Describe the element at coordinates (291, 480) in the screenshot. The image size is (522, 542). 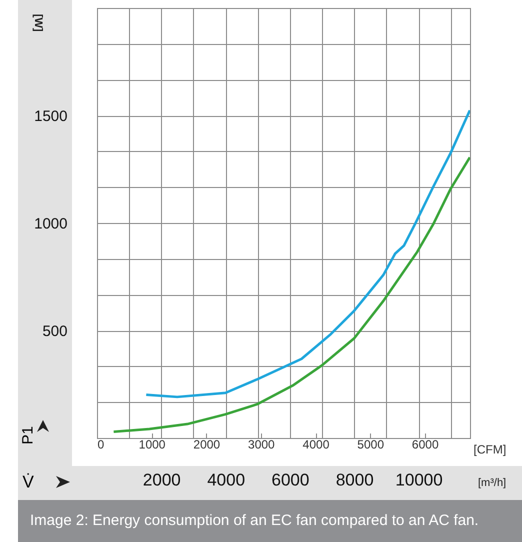
I see `x-tick-label: 6000` at that location.